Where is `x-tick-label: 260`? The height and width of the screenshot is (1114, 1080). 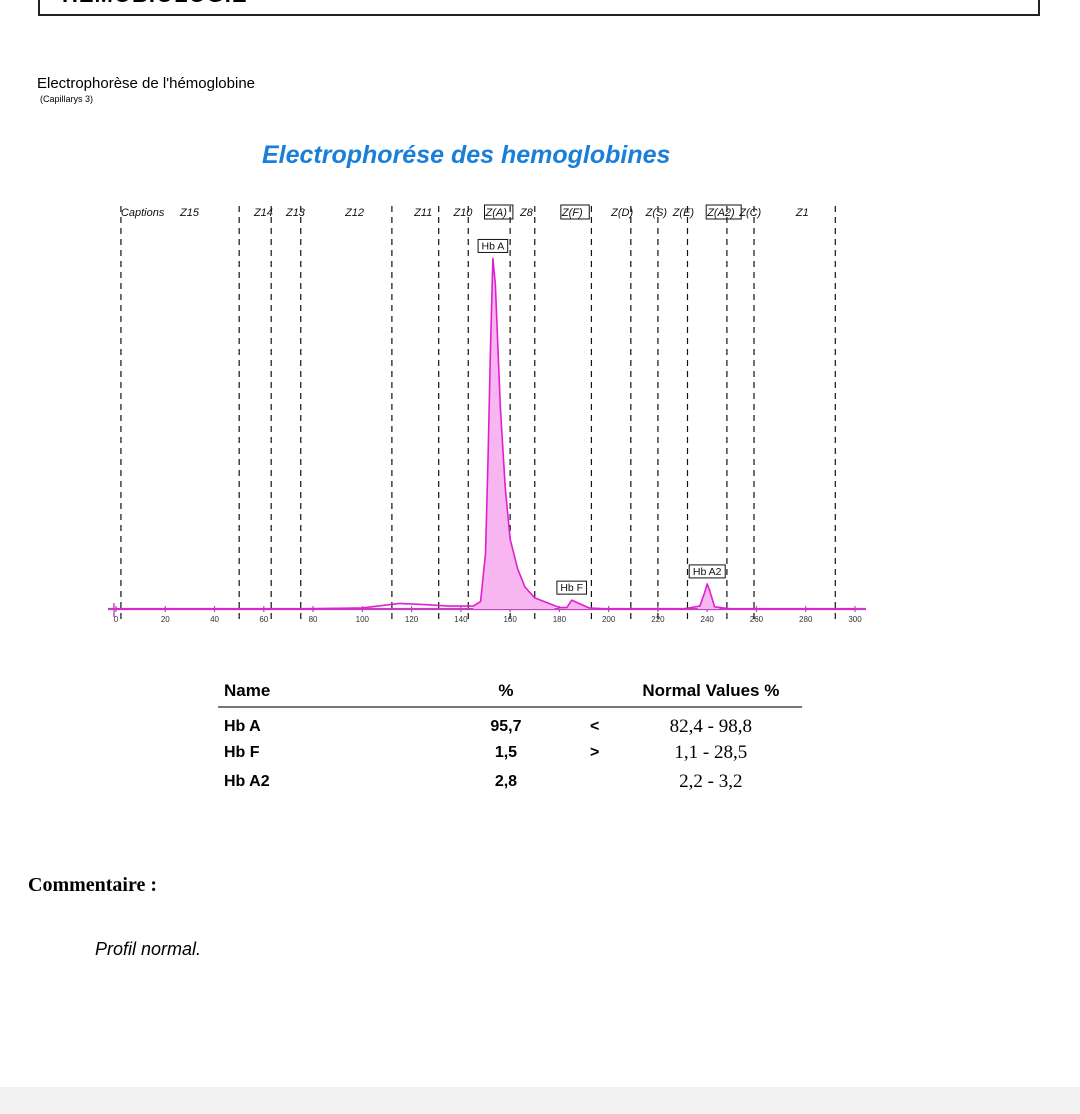 x-tick-label: 260 is located at coordinates (757, 619).